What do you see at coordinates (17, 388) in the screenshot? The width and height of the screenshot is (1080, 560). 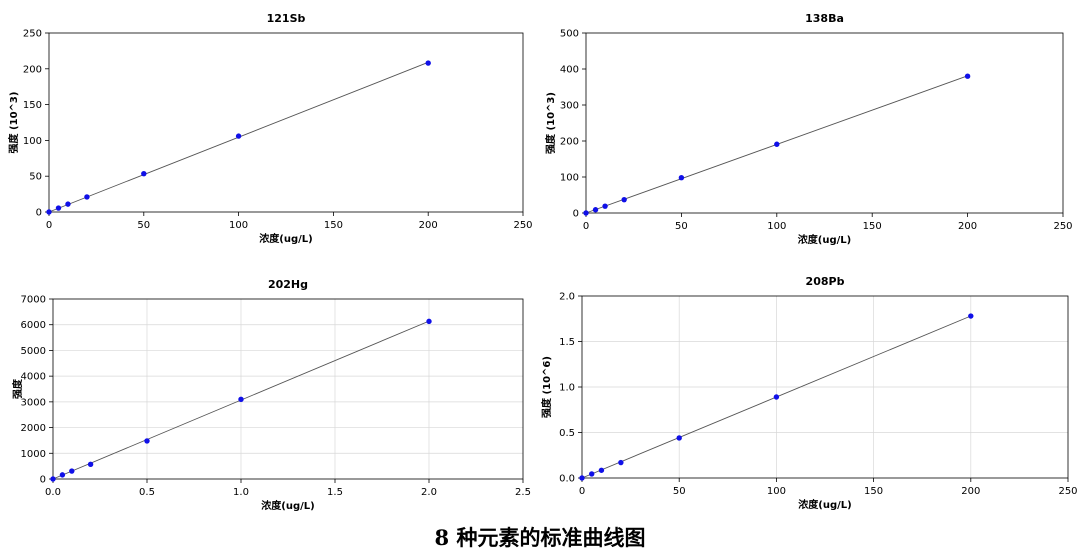 I see `y-axis-label: 强度` at bounding box center [17, 388].